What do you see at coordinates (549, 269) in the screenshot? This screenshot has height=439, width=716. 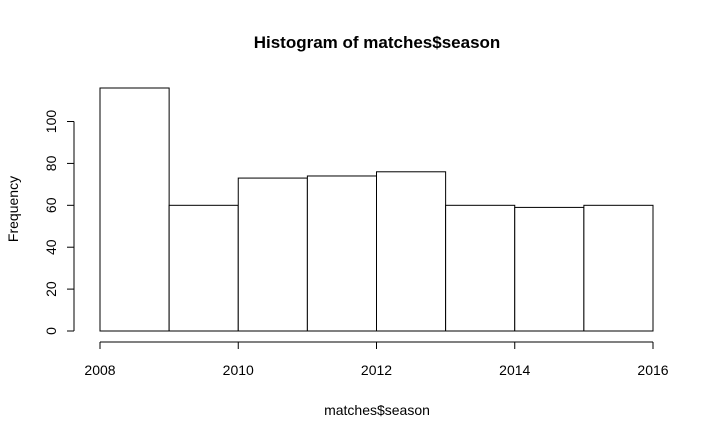 I see `histogram-bar-2014` at bounding box center [549, 269].